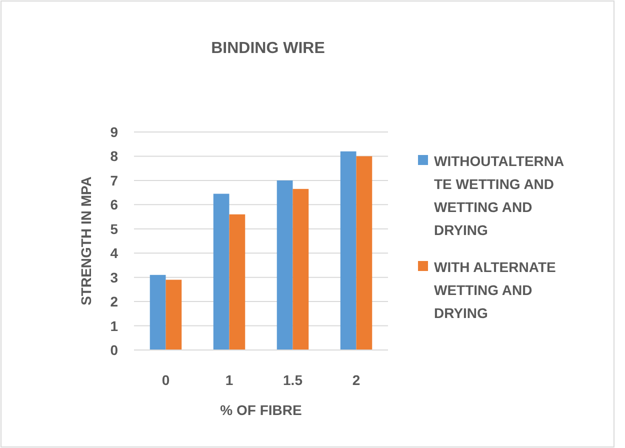  What do you see at coordinates (114, 350) in the screenshot?
I see `y-tick-label: 0` at bounding box center [114, 350].